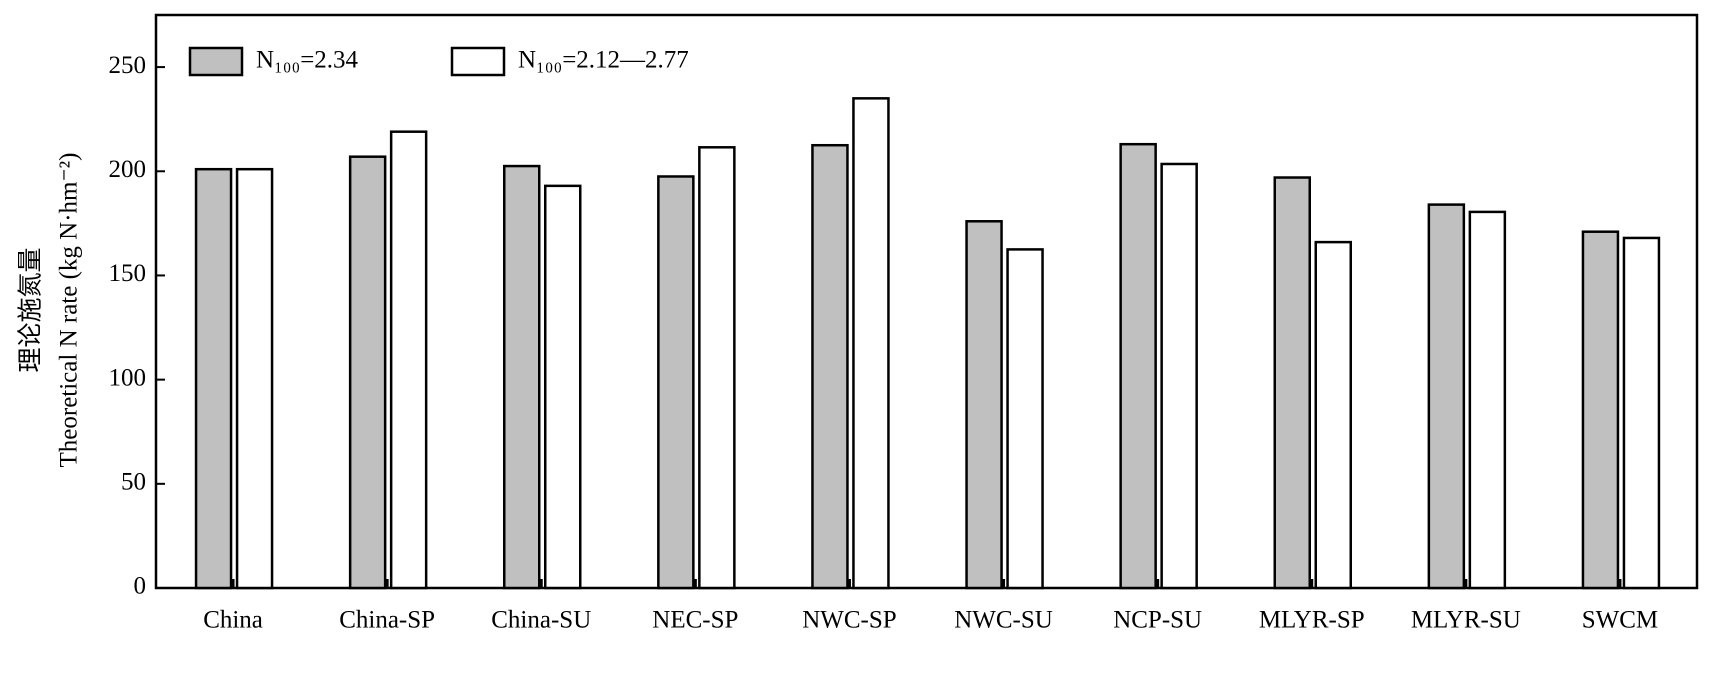 This screenshot has height=675, width=1715. What do you see at coordinates (31, 309) in the screenshot?
I see `y-axis-label: 理论施氮量` at bounding box center [31, 309].